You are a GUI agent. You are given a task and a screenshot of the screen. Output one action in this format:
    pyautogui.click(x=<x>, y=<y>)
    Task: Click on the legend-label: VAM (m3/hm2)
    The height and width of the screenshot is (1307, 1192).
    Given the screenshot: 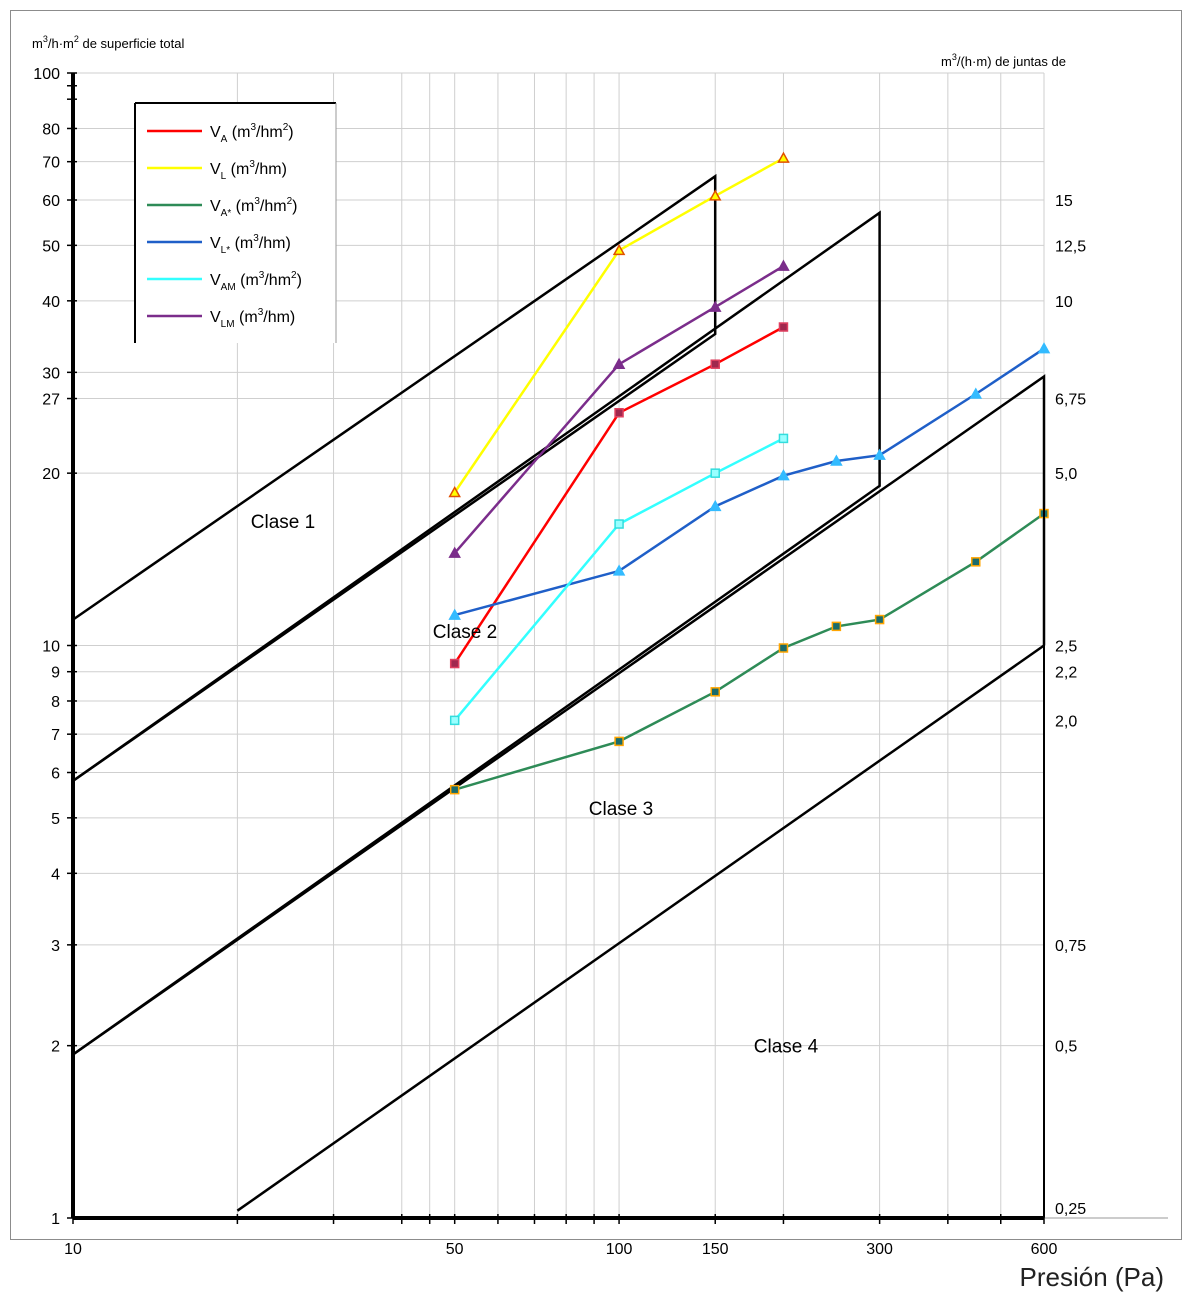 What is the action you would take?
    pyautogui.click(x=256, y=281)
    